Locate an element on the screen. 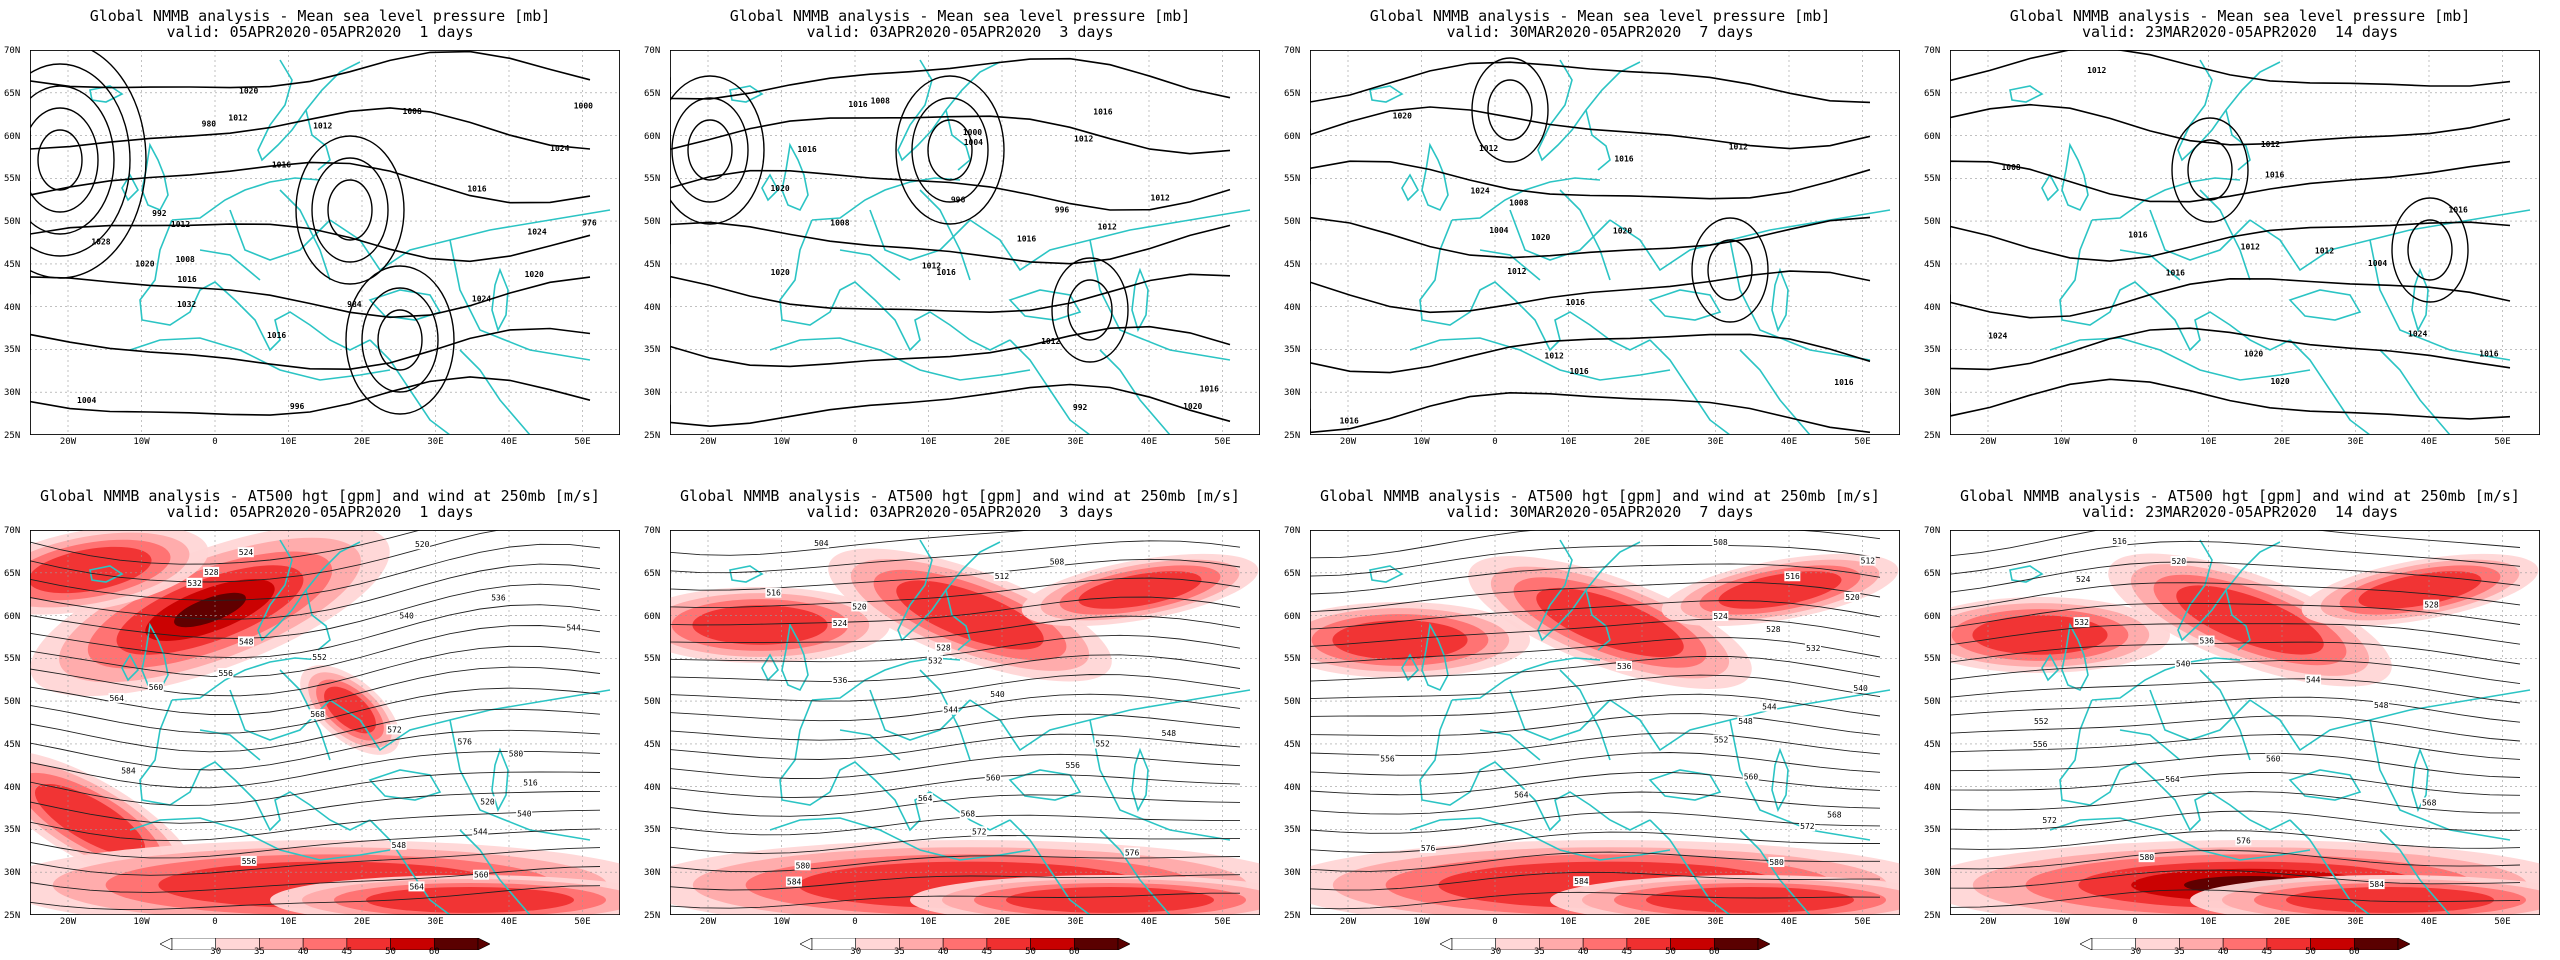 This screenshot has height=960, width=2560. contour-label: 564 is located at coordinates (2172, 779).